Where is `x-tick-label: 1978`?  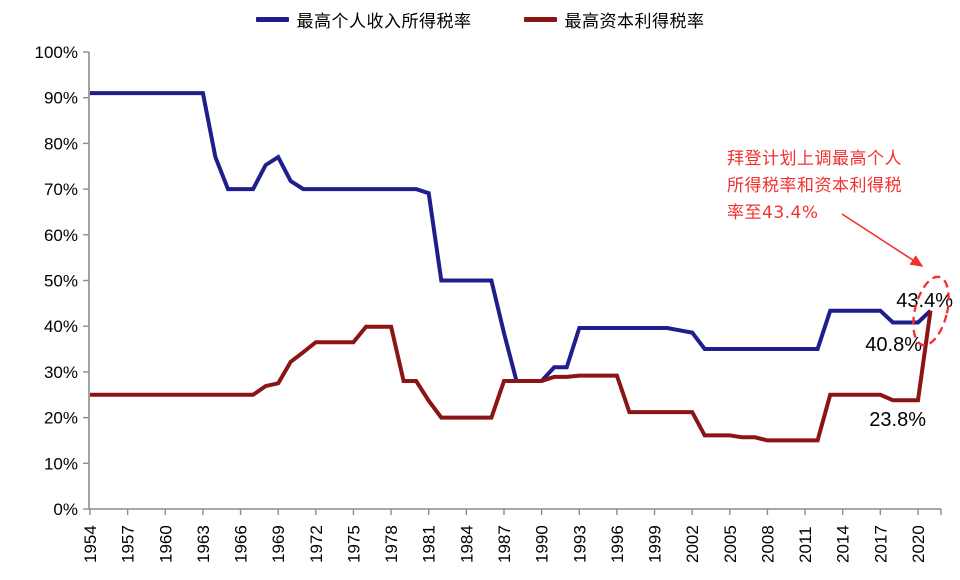 x-tick-label: 1978 is located at coordinates (391, 544).